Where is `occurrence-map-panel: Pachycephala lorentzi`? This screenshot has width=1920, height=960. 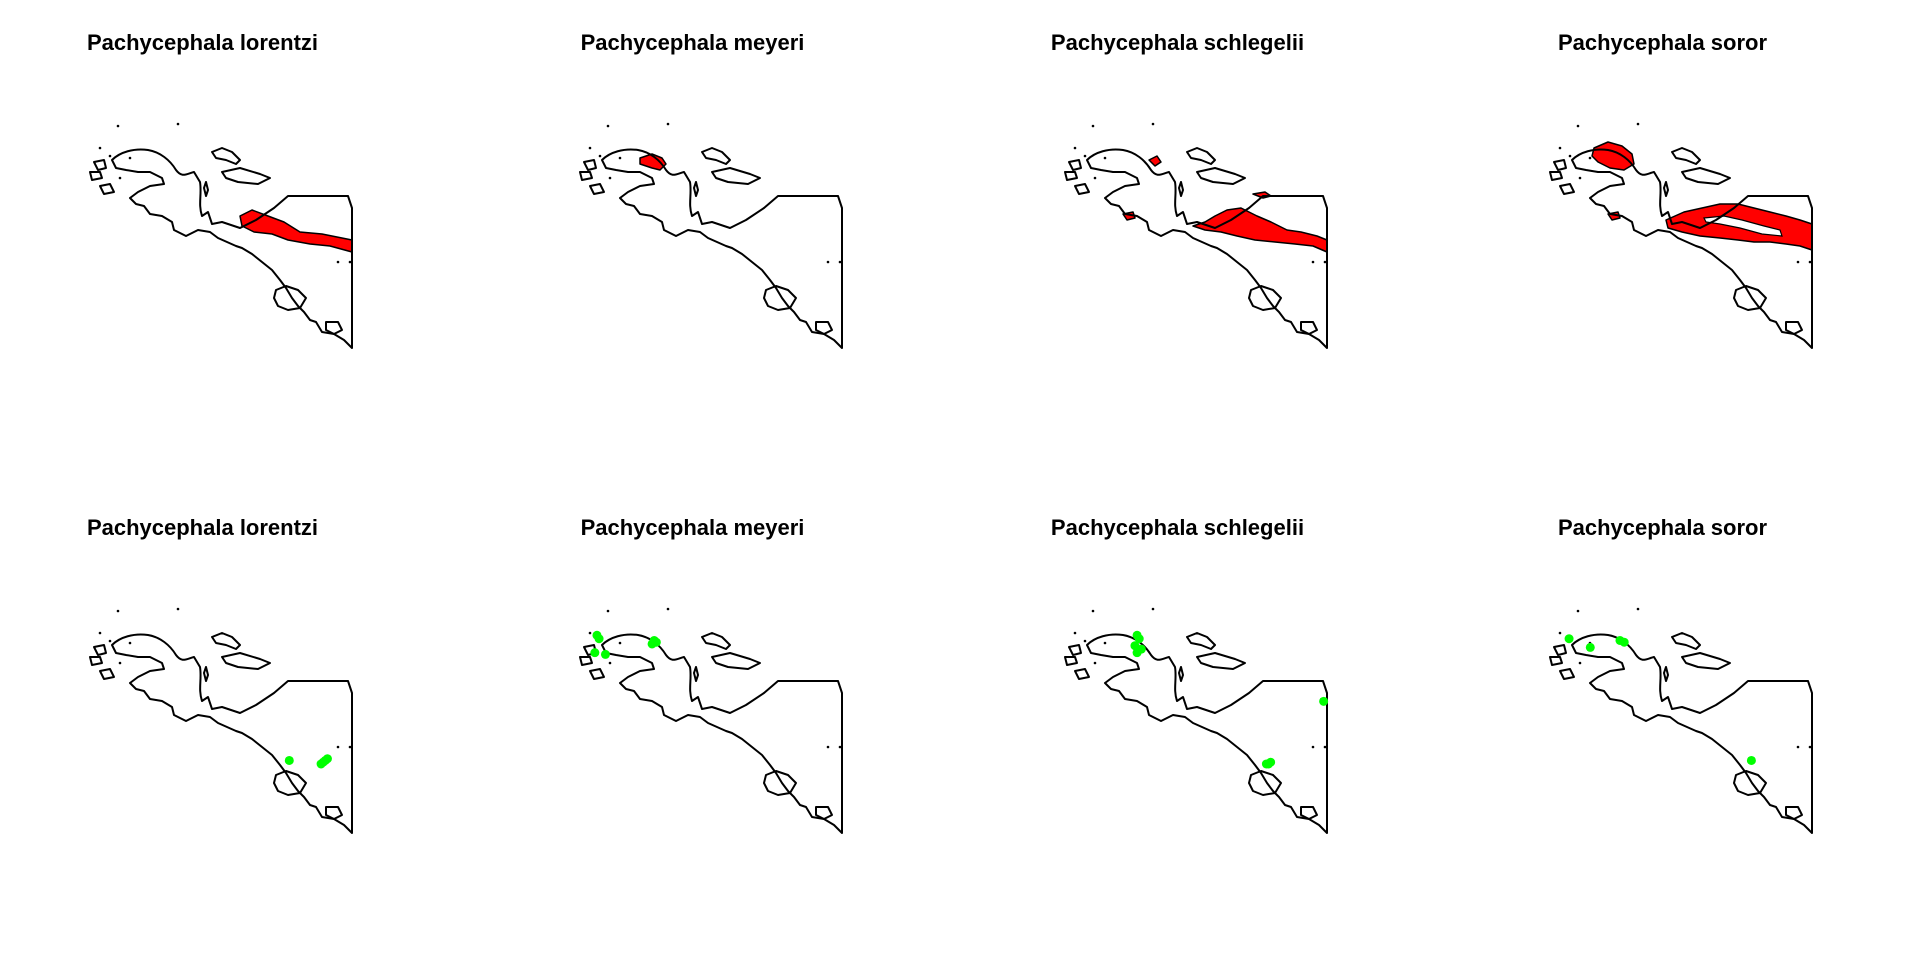
occurrence-map-panel: Pachycephala lorentzi is located at coordinates (250, 715).